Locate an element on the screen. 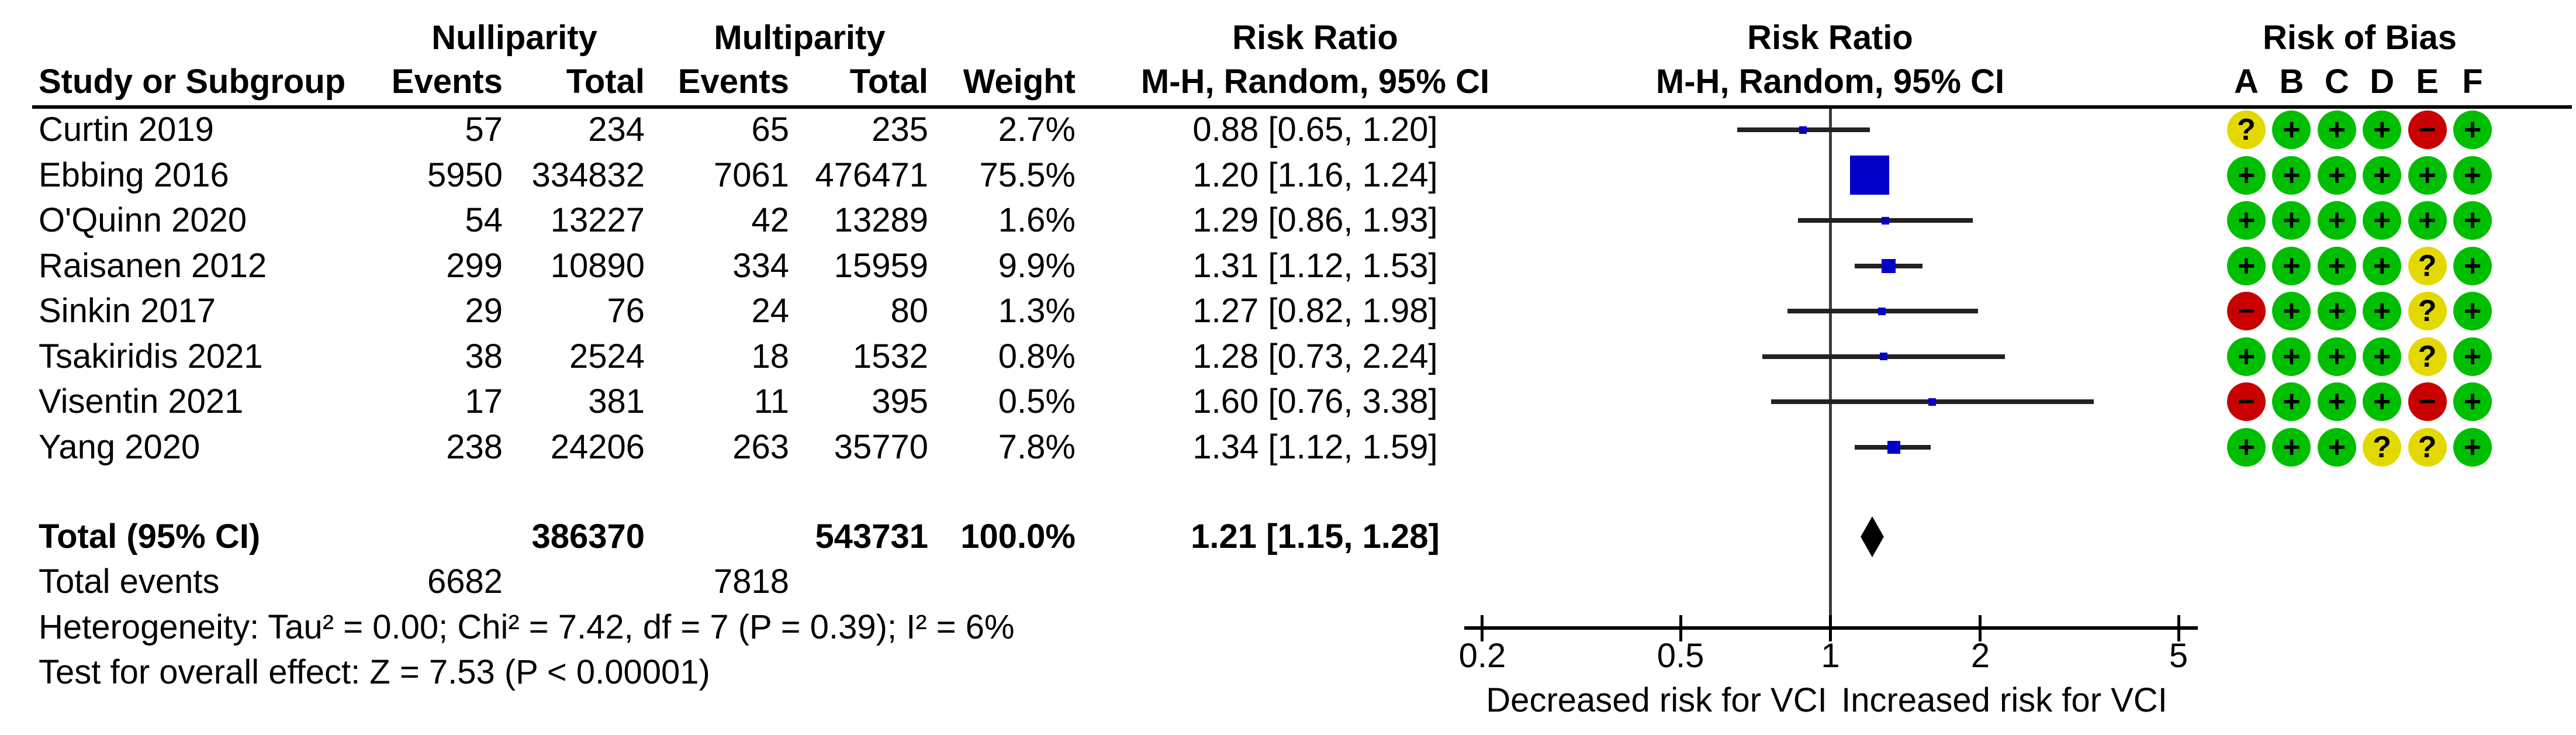 This screenshot has width=2576, height=735. weight-value: 75.5% is located at coordinates (1027, 175).